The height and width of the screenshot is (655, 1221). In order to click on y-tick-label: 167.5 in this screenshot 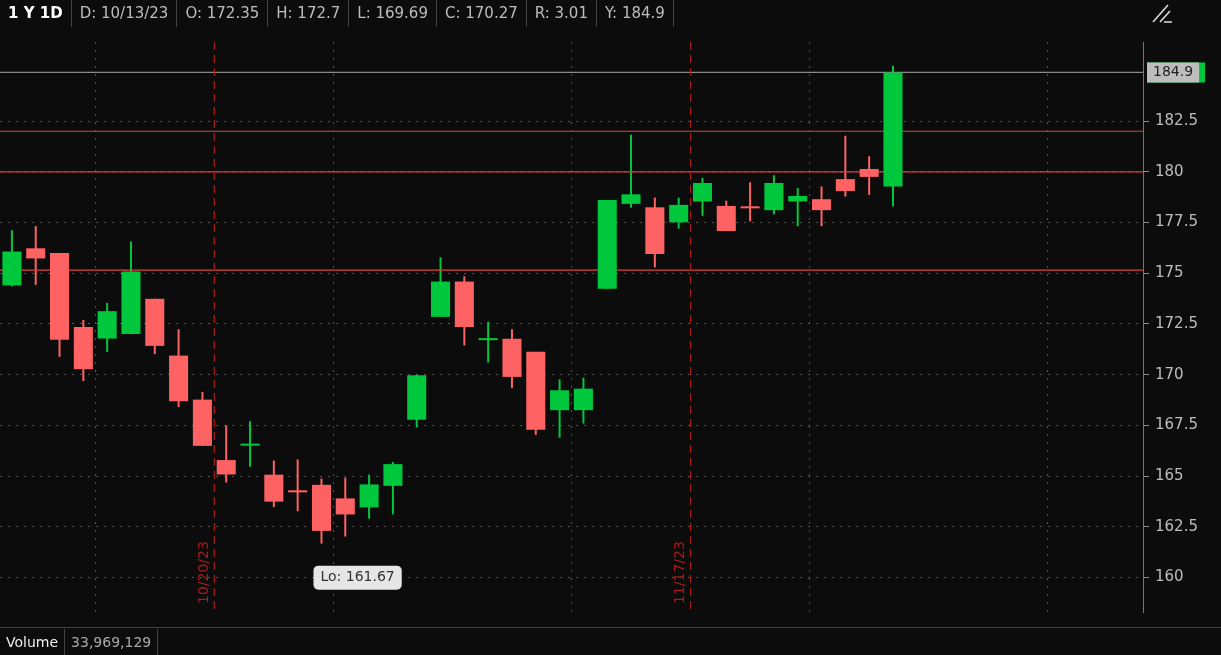, I will do `click(1176, 424)`.